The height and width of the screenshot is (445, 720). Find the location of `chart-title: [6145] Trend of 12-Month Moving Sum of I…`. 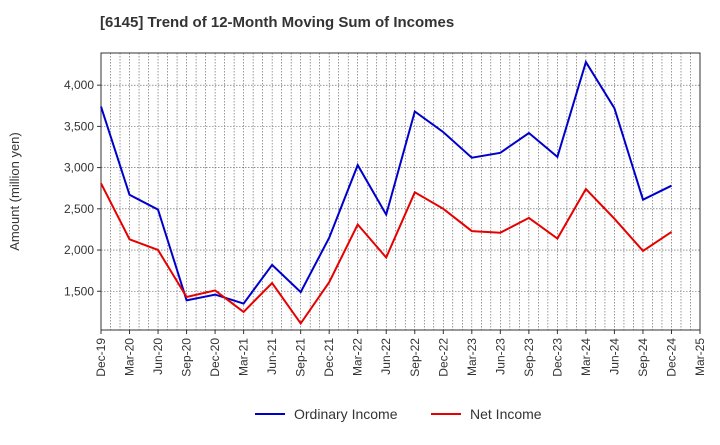

chart-title: [6145] Trend of 12-Month Moving Sum of I… is located at coordinates (277, 22).